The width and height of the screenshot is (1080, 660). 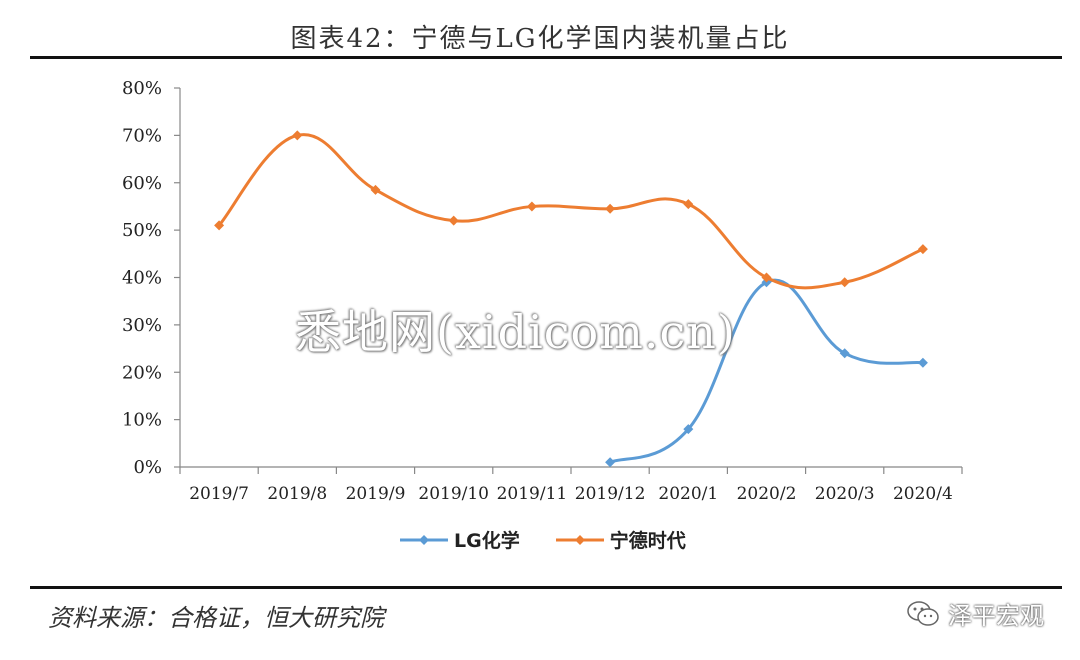 What do you see at coordinates (647, 541) in the screenshot?
I see `legend-label-catl: 宁德时代` at bounding box center [647, 541].